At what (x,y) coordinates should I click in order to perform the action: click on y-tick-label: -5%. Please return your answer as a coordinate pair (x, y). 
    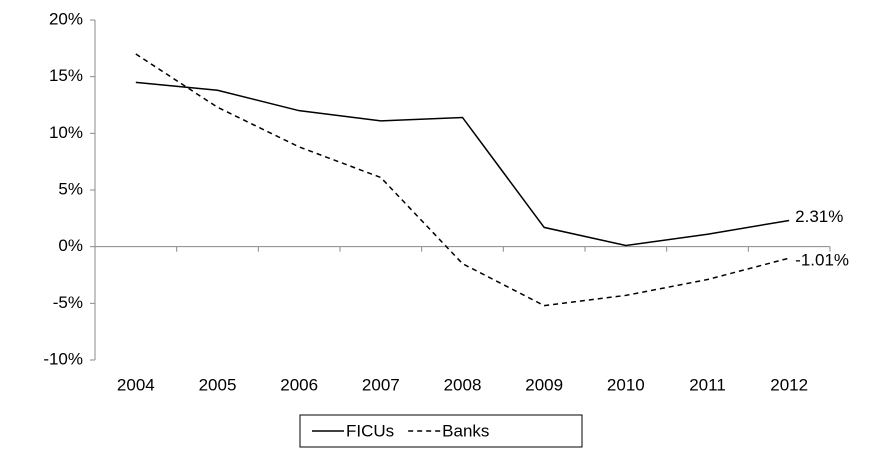
    Looking at the image, I should click on (68, 302).